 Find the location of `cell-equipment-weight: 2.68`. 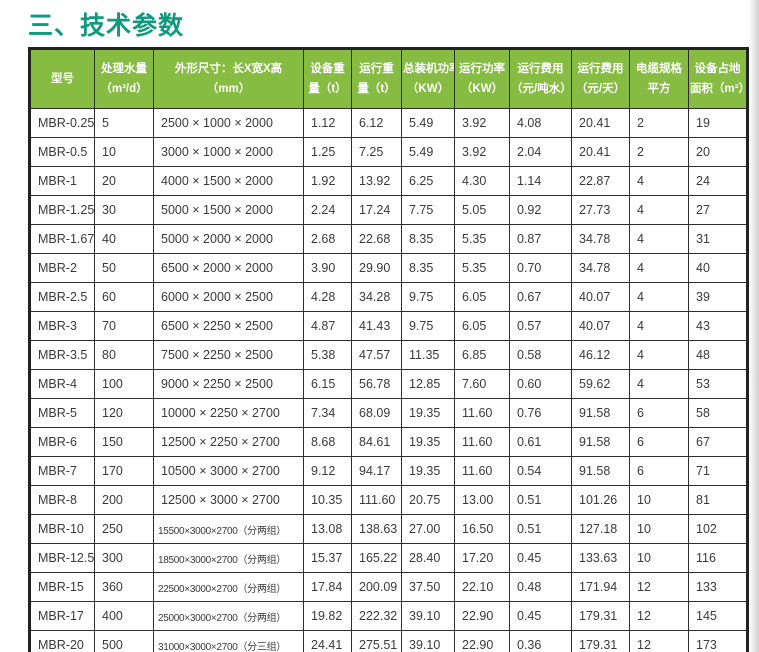

cell-equipment-weight: 2.68 is located at coordinates (327, 239).